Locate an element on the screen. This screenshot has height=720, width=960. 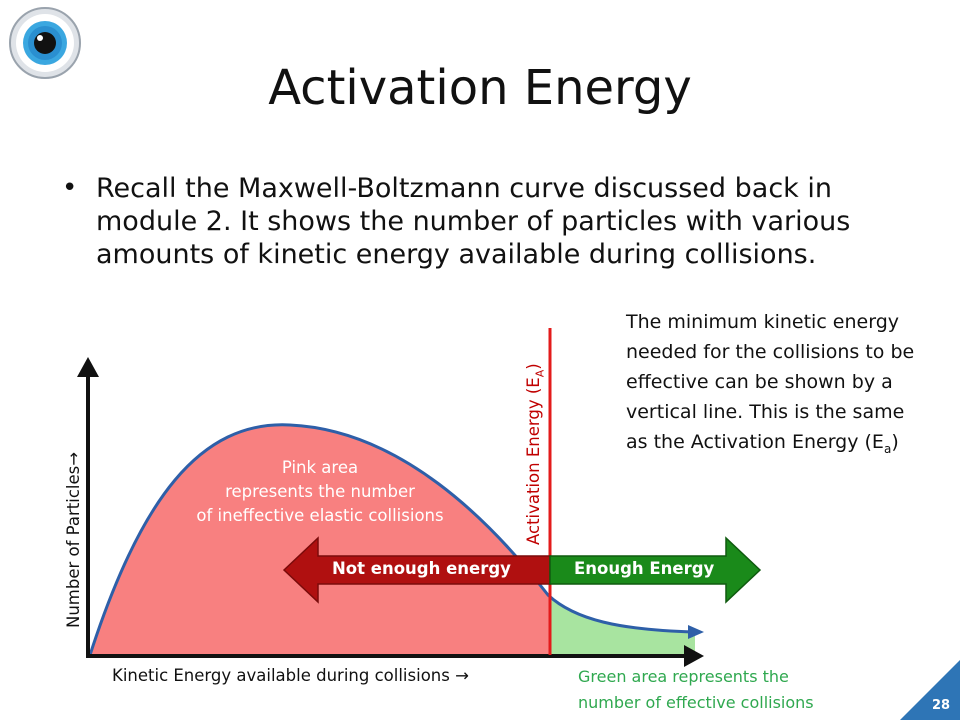
enough-label: Enough Energy is located at coordinates (644, 568).